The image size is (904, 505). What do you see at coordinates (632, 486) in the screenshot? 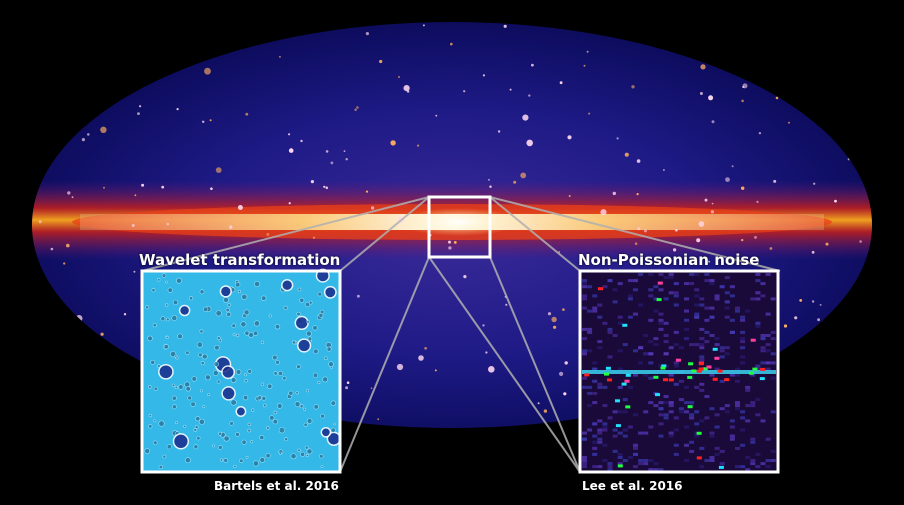
I see `nptf-citation: Lee et al. 2016` at bounding box center [632, 486].